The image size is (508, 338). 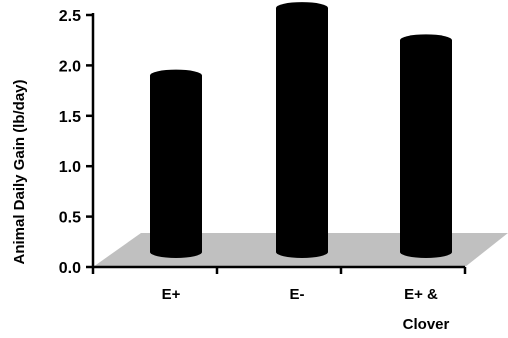 What do you see at coordinates (421, 294) in the screenshot?
I see `x-category-label: E+ &` at bounding box center [421, 294].